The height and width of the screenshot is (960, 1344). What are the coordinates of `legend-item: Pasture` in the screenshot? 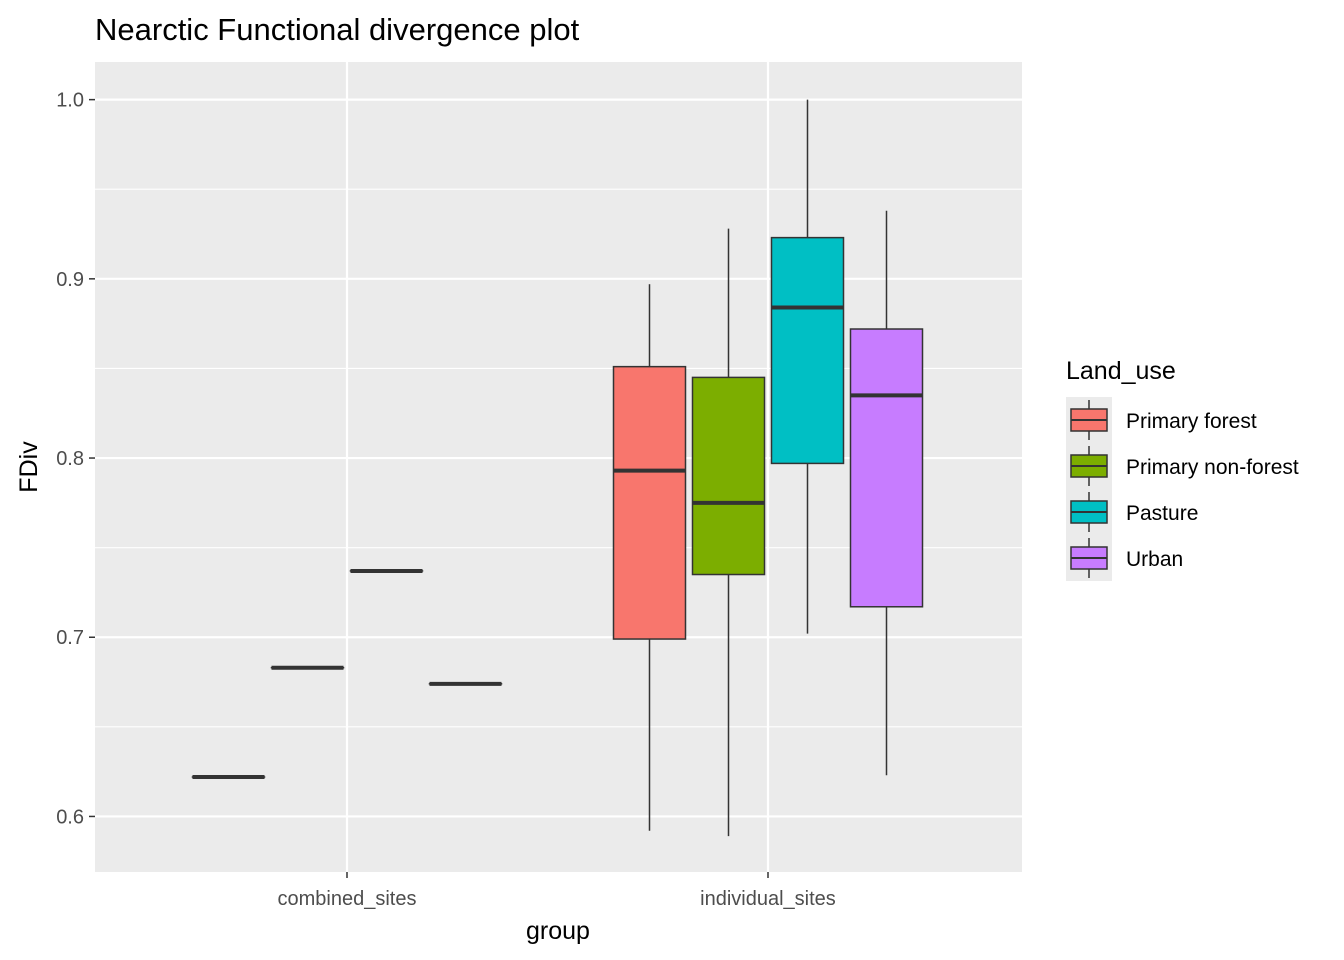 It's located at (1134, 512).